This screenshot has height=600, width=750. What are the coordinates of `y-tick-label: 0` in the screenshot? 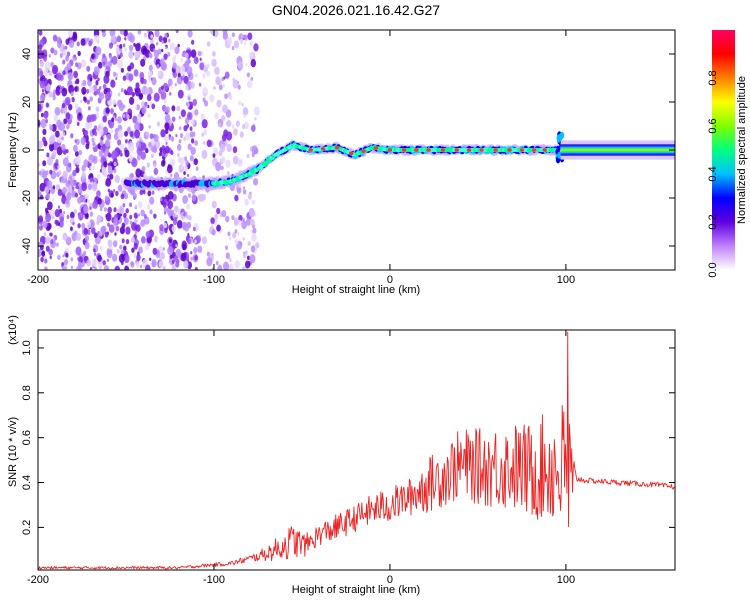 It's located at (27, 150).